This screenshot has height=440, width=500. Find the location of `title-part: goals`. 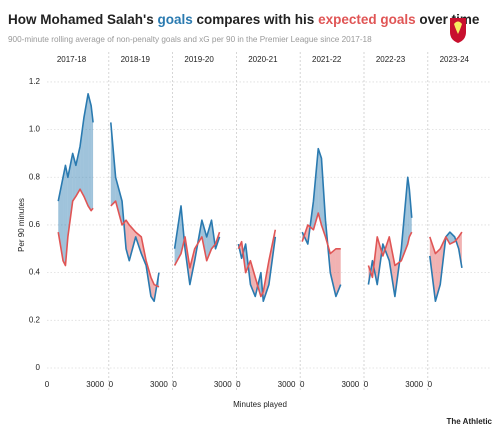

title-part: goals is located at coordinates (175, 19).